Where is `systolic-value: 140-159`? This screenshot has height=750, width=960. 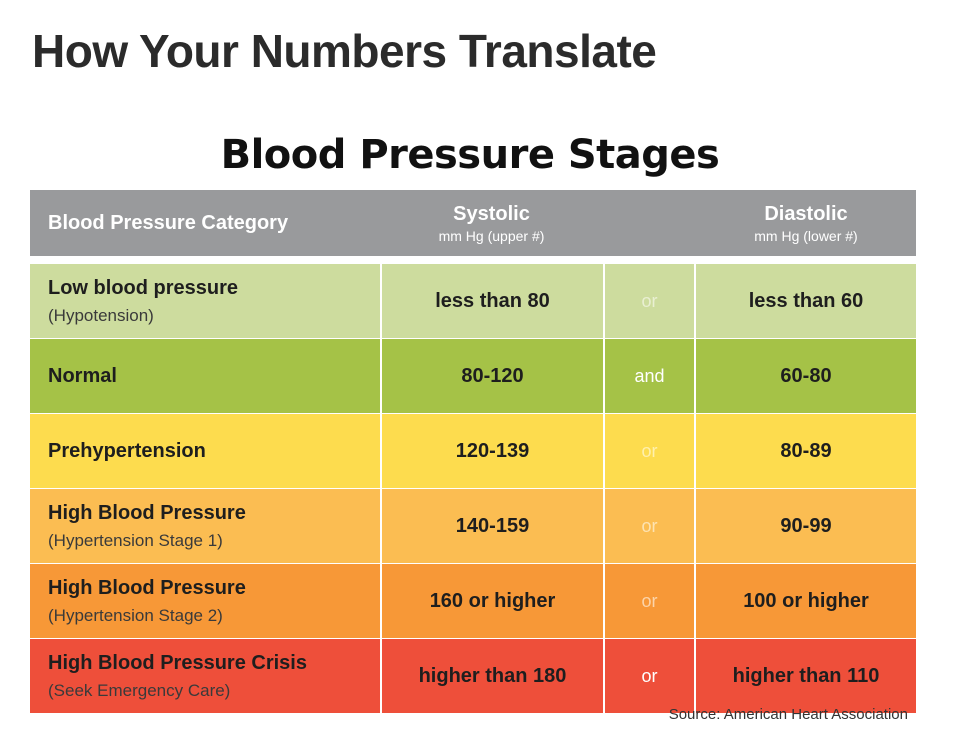
systolic-value: 140-159 is located at coordinates (491, 526).